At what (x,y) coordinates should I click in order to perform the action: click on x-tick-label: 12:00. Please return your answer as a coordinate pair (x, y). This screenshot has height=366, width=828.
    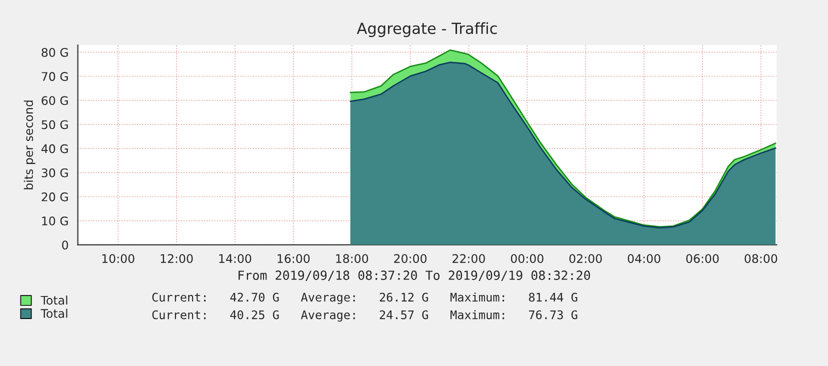
    Looking at the image, I should click on (176, 259).